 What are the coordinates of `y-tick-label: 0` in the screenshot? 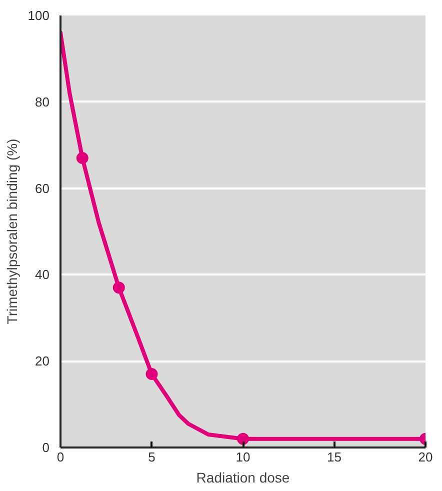 It's located at (46, 447).